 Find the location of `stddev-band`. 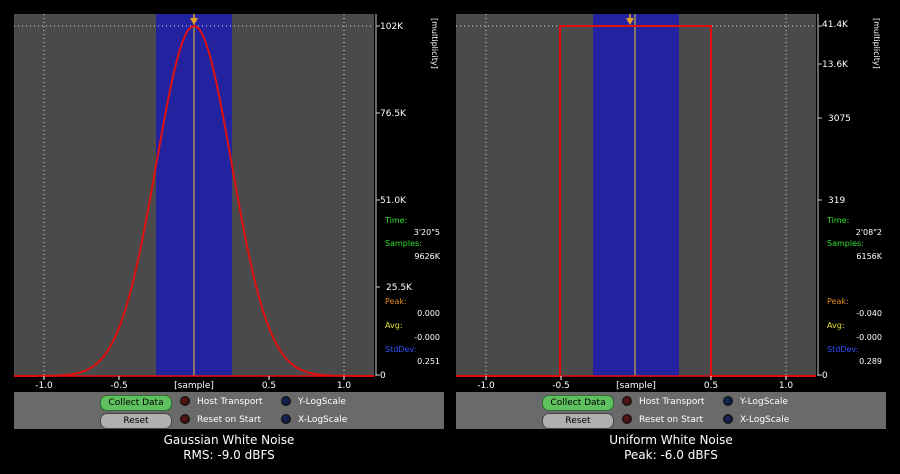

stddev-band is located at coordinates (636, 195).